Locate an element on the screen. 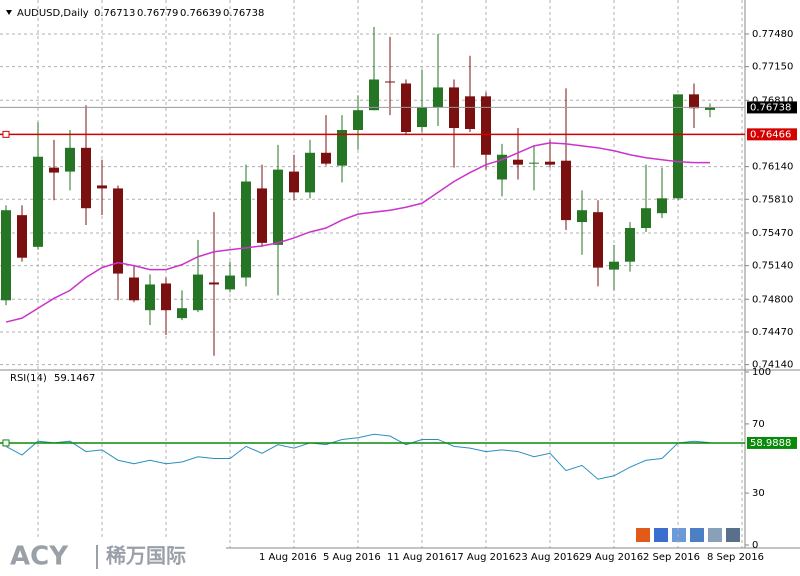 The height and width of the screenshot is (576, 800). header-high: 0.76779 is located at coordinates (157, 13).